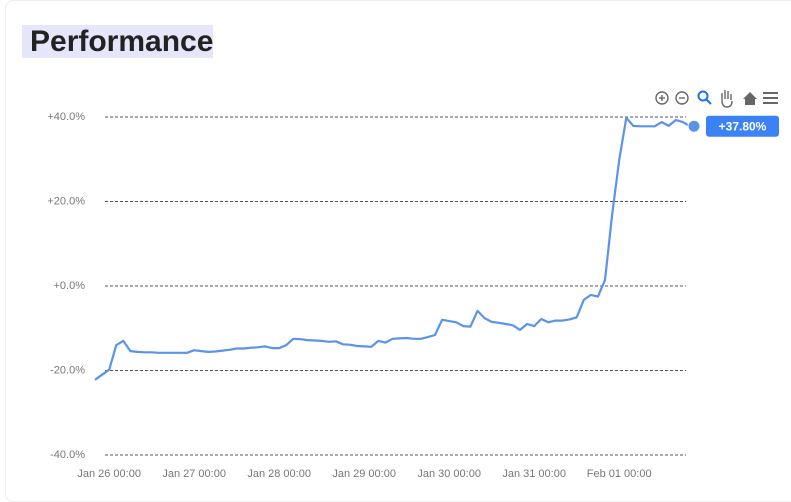 The height and width of the screenshot is (502, 791). What do you see at coordinates (66, 201) in the screenshot?
I see `y-tick-label: +20.0%` at bounding box center [66, 201].